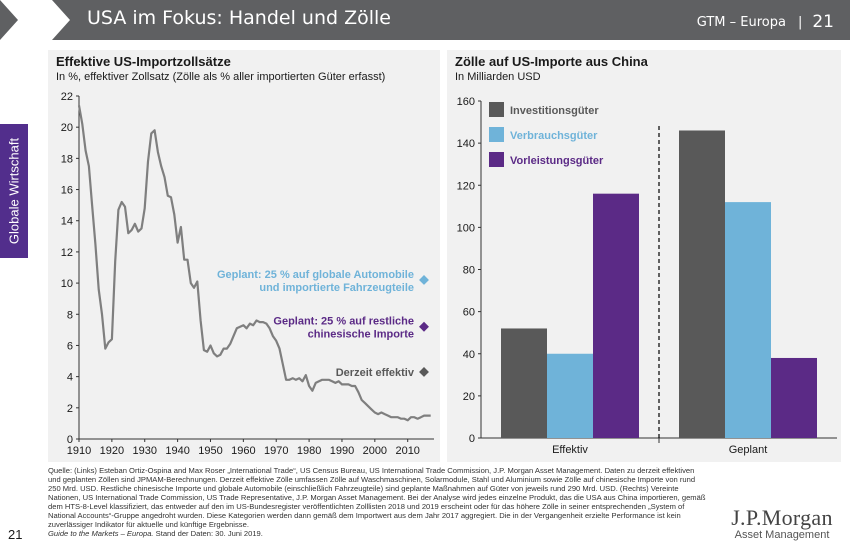  Describe the element at coordinates (67, 222) in the screenshot. I see `line-y-tick-label: 14` at that location.